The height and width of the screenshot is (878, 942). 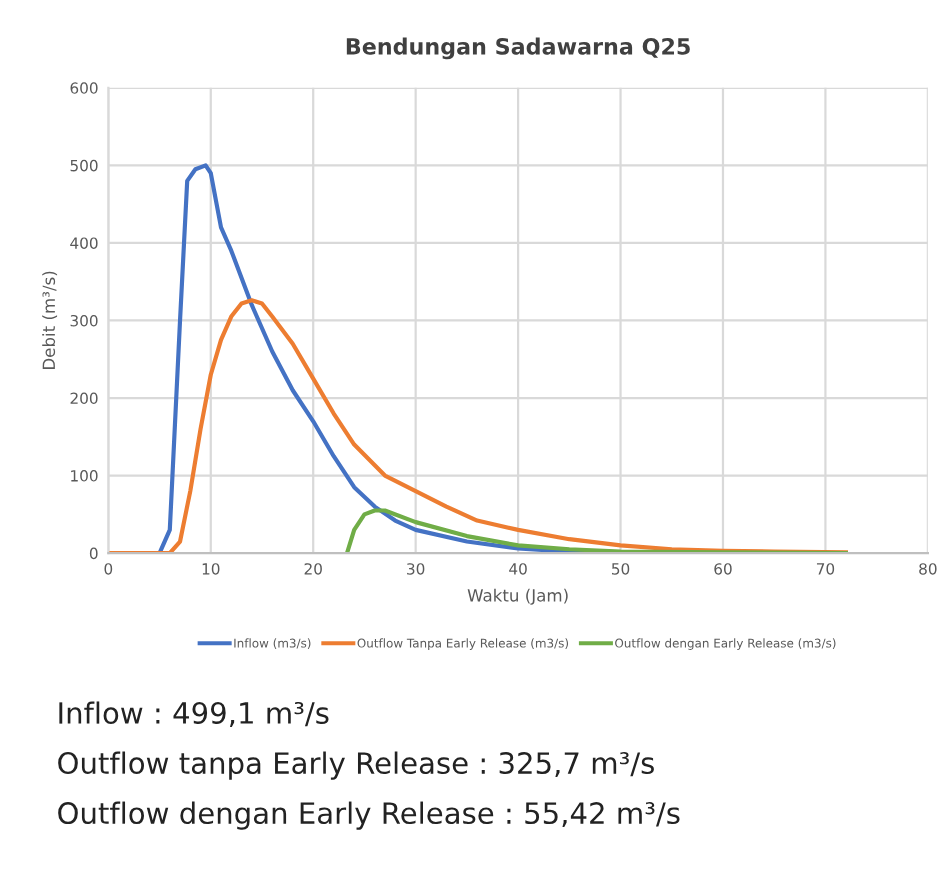 What do you see at coordinates (596, 531) in the screenshot?
I see `line-series` at bounding box center [596, 531].